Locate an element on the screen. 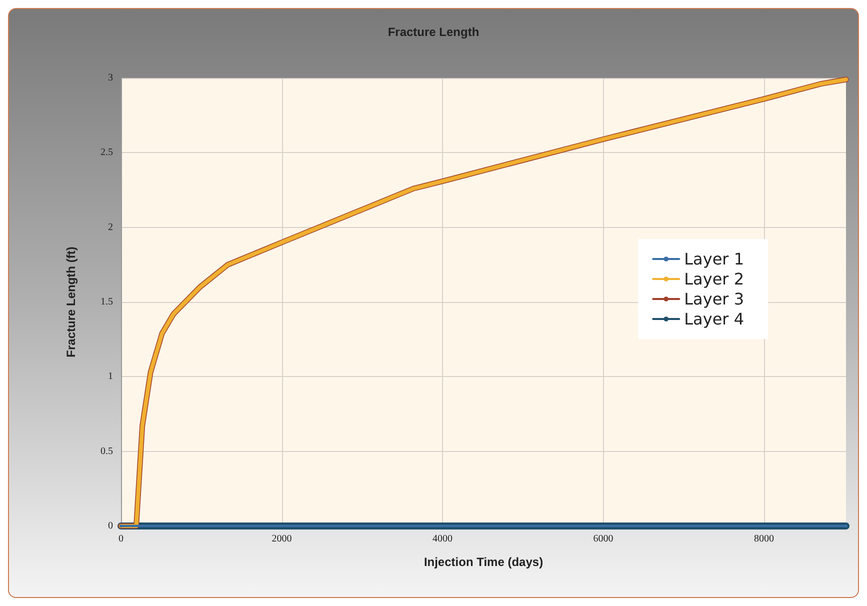  y-tick-label: 1 is located at coordinates (110, 376).